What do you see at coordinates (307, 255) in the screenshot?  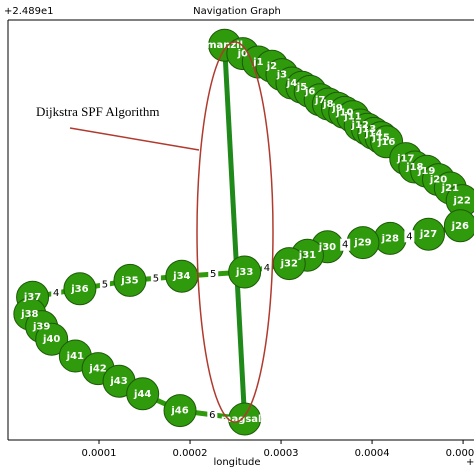 I see `node-label: j31` at bounding box center [307, 255].